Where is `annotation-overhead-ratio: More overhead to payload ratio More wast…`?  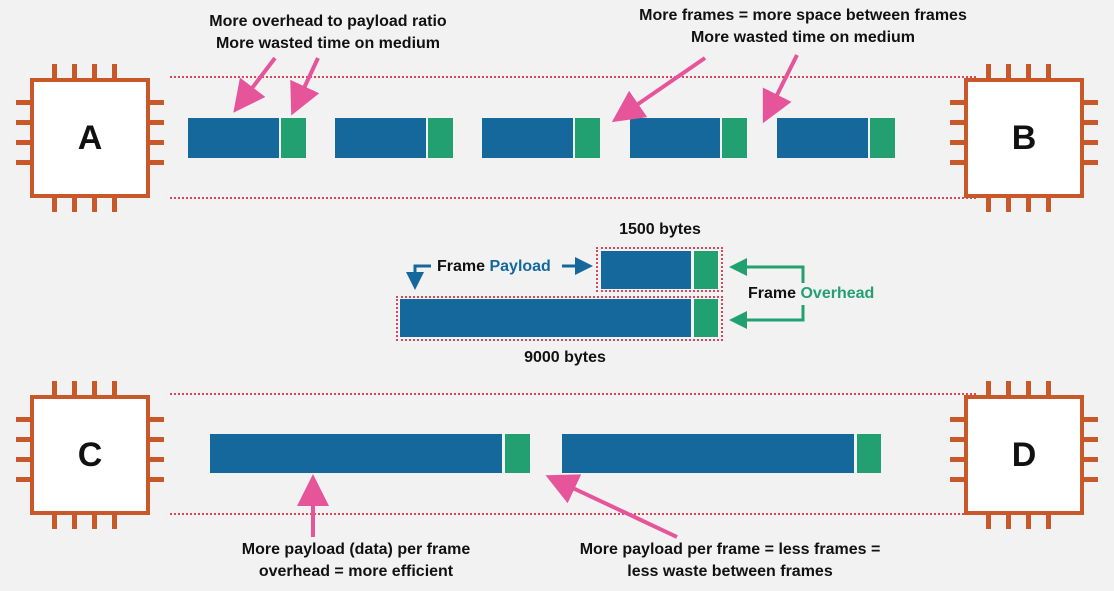 annotation-overhead-ratio: More overhead to payload ratio More wast… is located at coordinates (328, 32).